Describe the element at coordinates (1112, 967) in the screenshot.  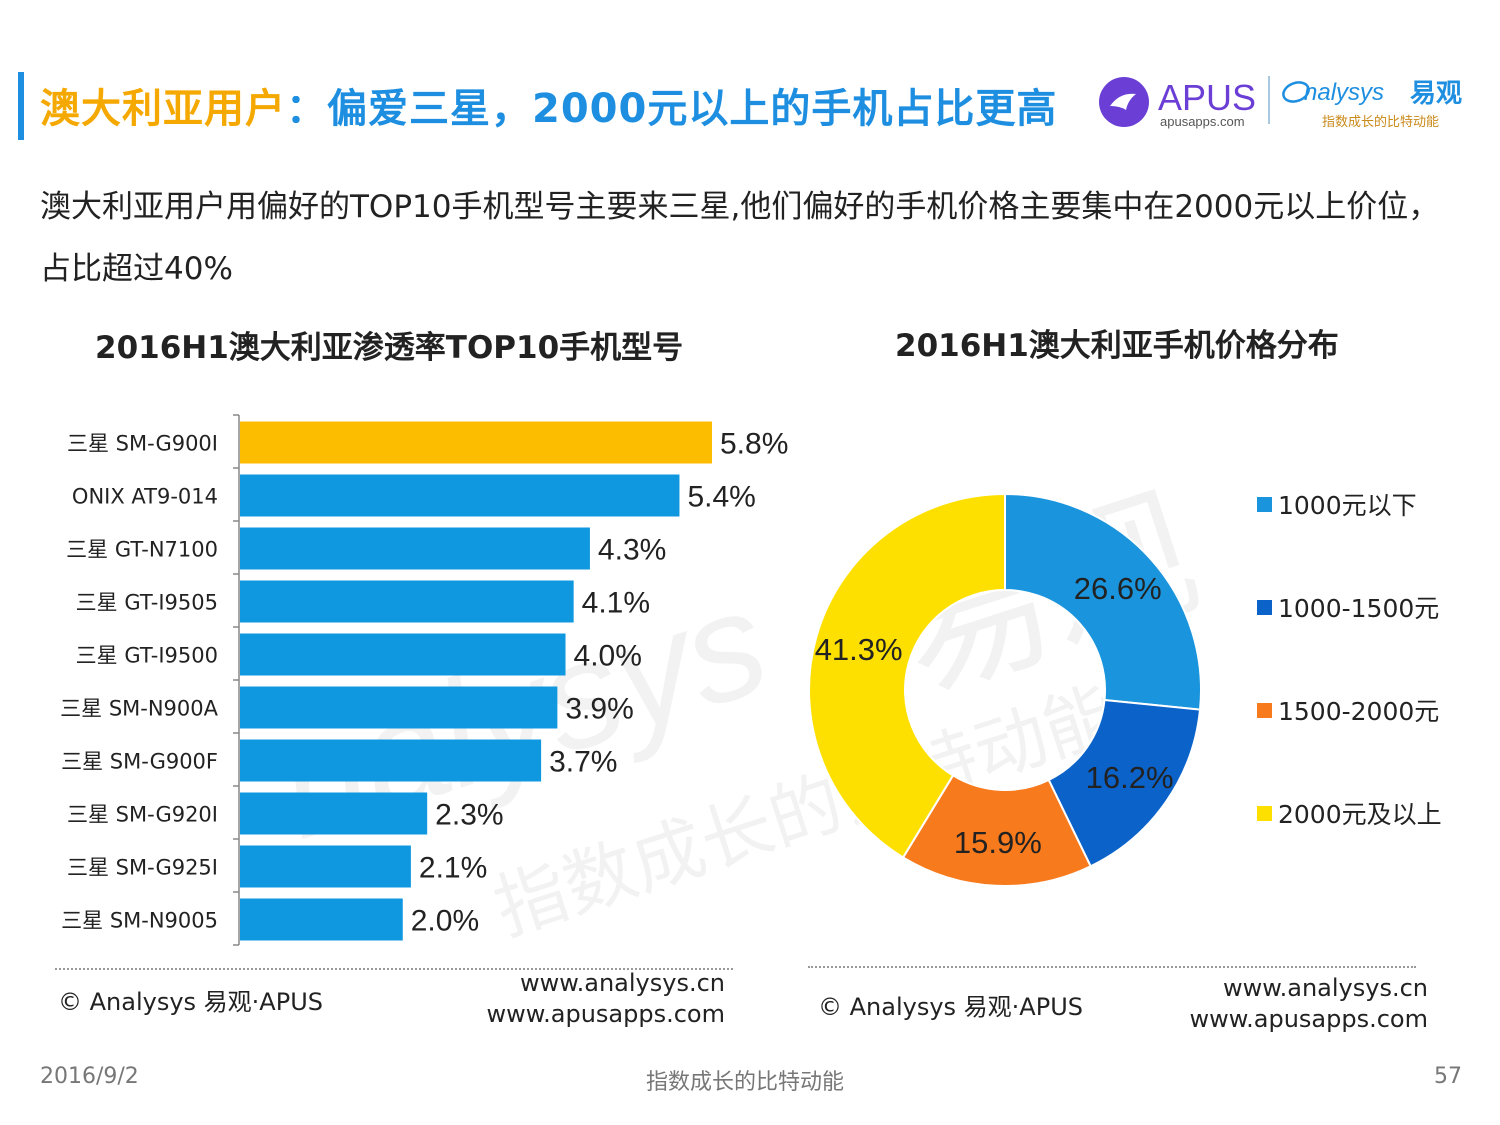
I see `pie-footer-divider` at that location.